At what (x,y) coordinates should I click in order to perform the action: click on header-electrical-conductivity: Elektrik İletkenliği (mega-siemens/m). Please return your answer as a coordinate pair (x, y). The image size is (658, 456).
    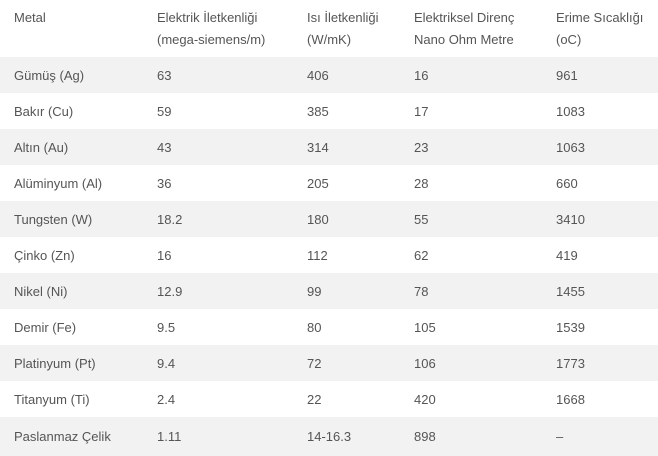
    Looking at the image, I should click on (218, 28).